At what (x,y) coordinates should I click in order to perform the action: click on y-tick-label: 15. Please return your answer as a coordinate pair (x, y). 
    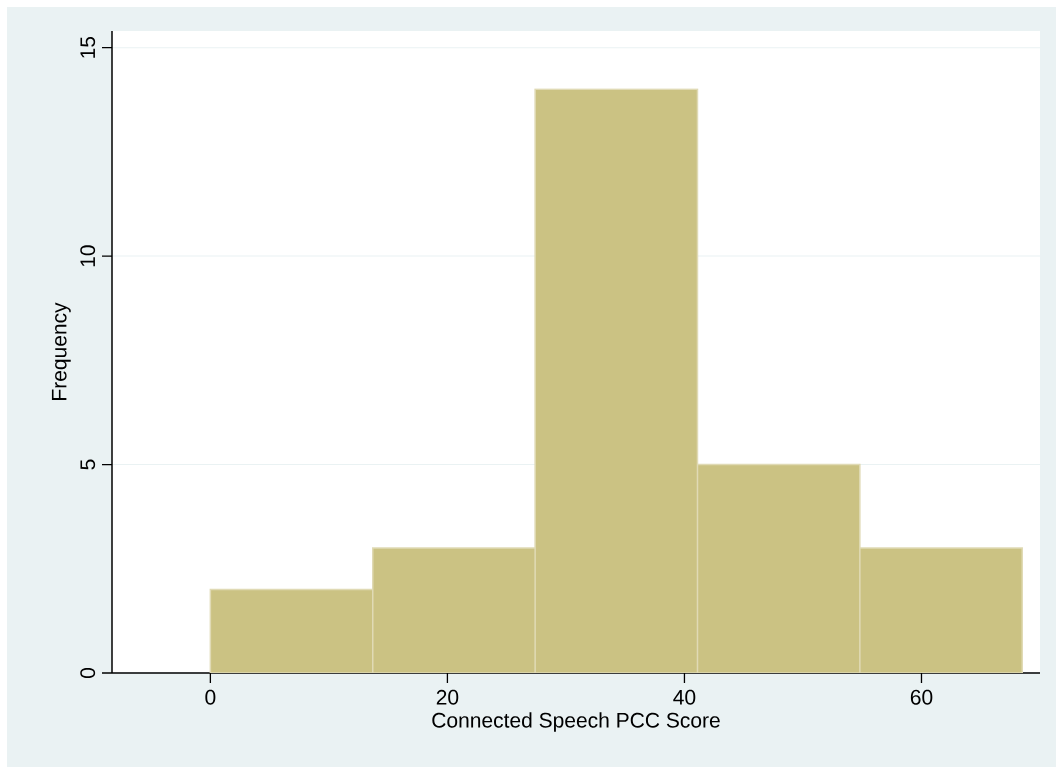
    Looking at the image, I should click on (88, 47).